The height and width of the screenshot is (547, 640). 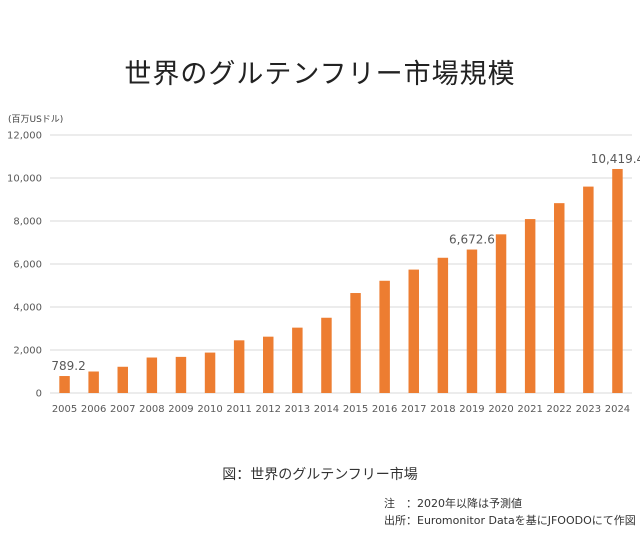 What do you see at coordinates (413, 331) in the screenshot?
I see `bar-2017` at bounding box center [413, 331].